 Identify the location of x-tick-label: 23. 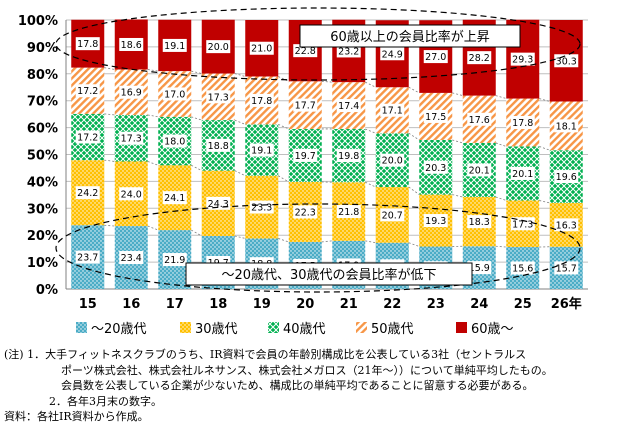
(436, 304).